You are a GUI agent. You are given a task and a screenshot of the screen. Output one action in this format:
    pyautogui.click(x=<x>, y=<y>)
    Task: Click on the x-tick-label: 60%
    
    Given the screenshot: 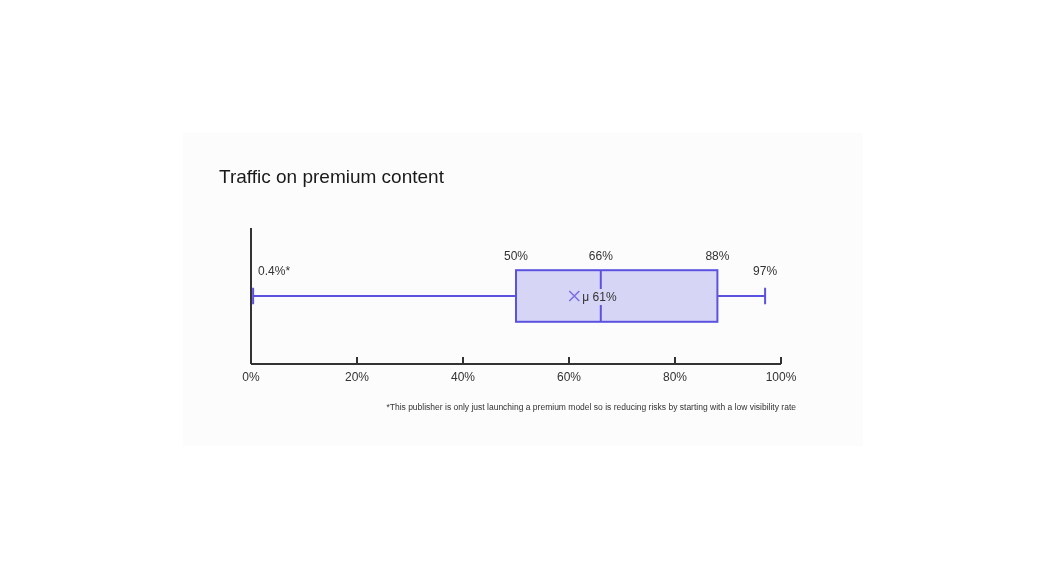 What is the action you would take?
    pyautogui.click(x=569, y=377)
    